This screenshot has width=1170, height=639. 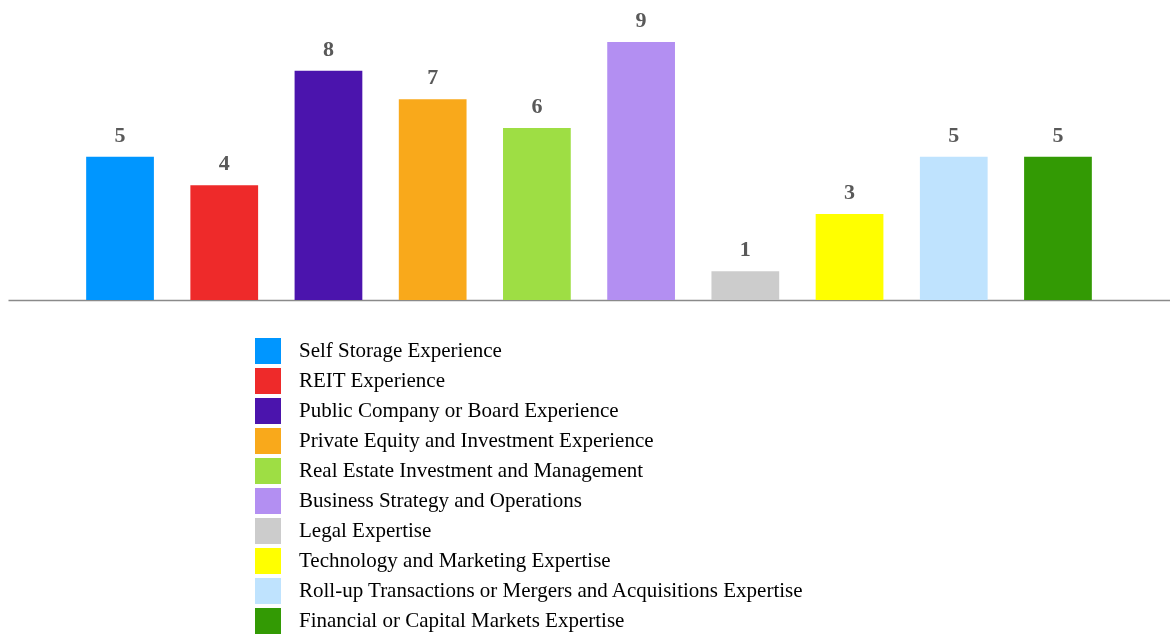 What do you see at coordinates (850, 191) in the screenshot?
I see `data-label: 3` at bounding box center [850, 191].